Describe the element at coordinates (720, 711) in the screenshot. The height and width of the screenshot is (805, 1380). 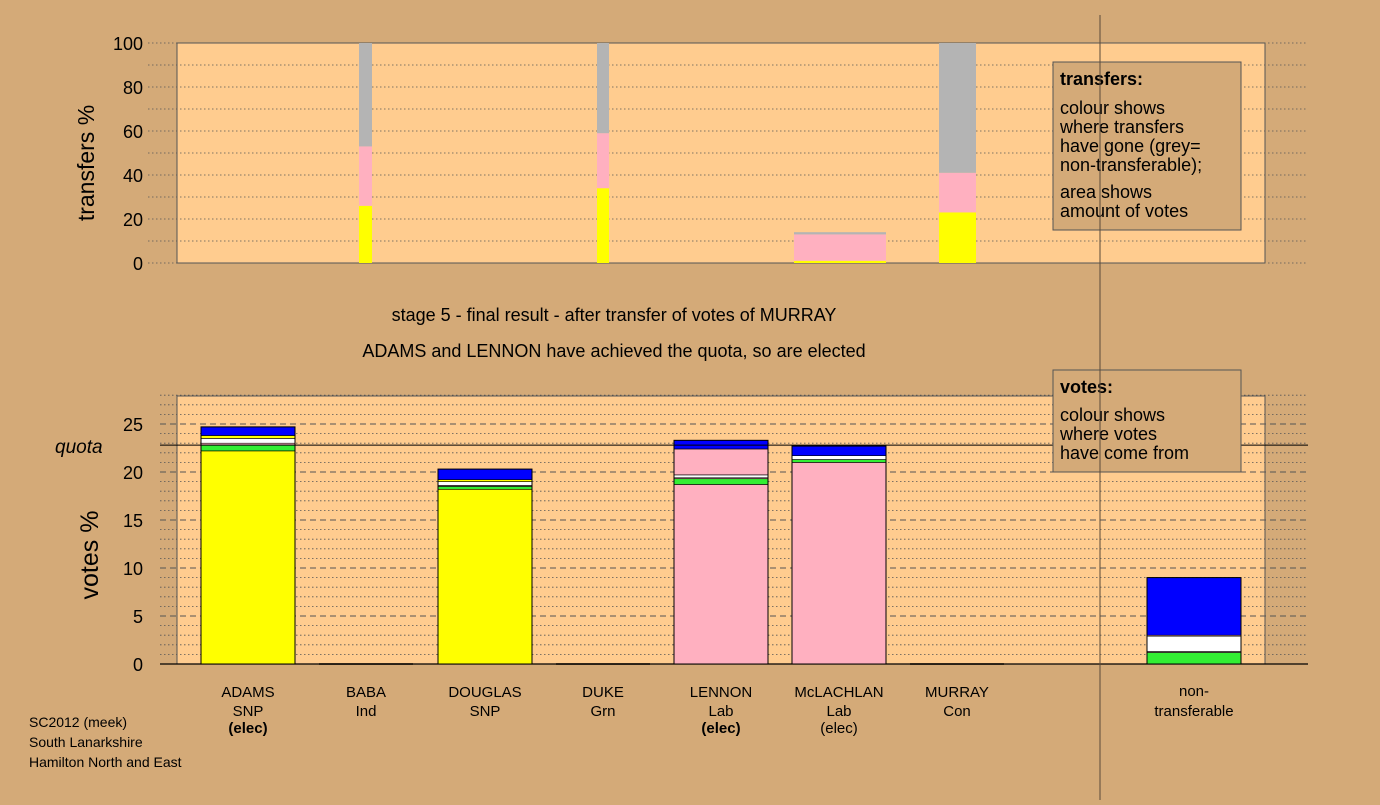
I see `candidate-party-lennon: Lab` at that location.